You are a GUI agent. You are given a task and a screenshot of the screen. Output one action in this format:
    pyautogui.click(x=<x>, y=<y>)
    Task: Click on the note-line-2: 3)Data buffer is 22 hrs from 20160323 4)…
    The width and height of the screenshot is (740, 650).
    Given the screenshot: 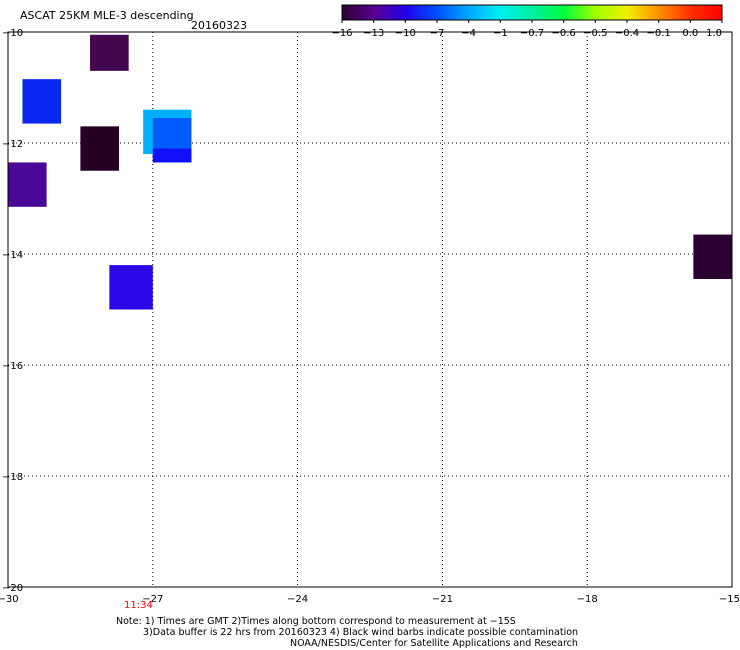 What is the action you would take?
    pyautogui.click(x=360, y=632)
    